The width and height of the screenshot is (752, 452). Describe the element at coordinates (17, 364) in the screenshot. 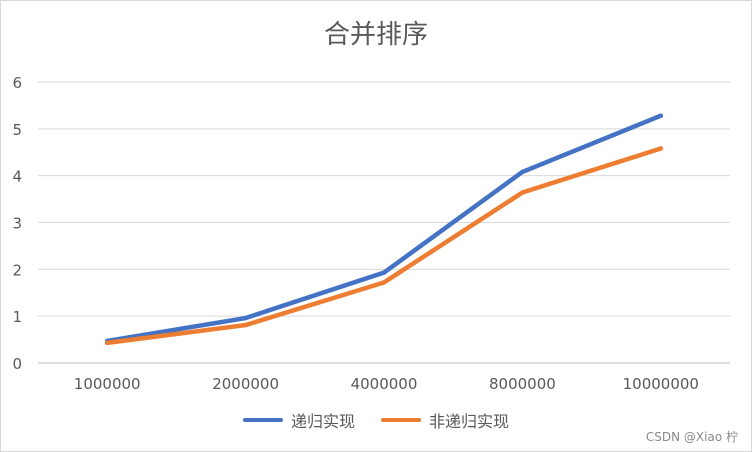

I see `y-tick-label: 0` at that location.